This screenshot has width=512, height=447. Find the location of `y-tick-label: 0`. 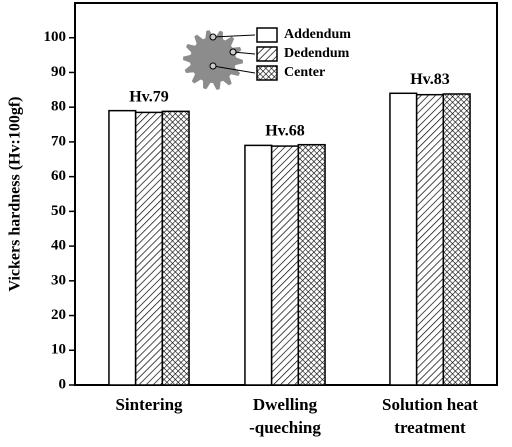

y-tick-label: 0 is located at coordinates (63, 384).